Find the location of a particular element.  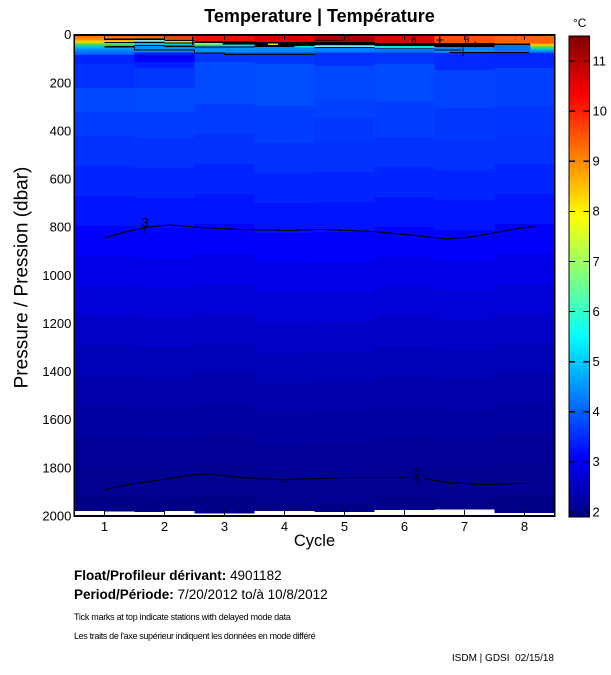

svg-text: 1400 is located at coordinates (56, 371).